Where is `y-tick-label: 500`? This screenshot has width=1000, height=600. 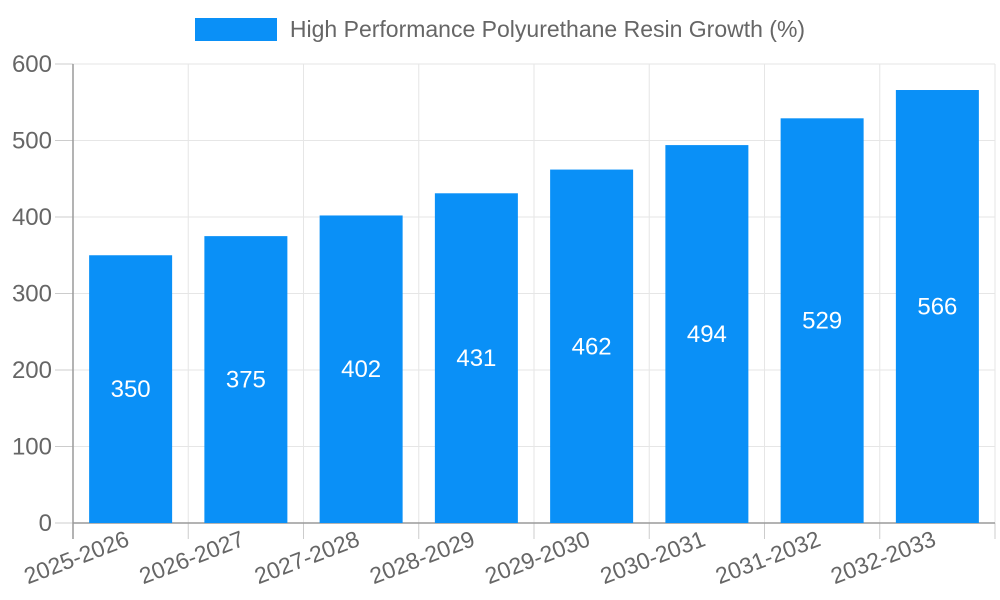
y-tick-label: 500 is located at coordinates (32, 141).